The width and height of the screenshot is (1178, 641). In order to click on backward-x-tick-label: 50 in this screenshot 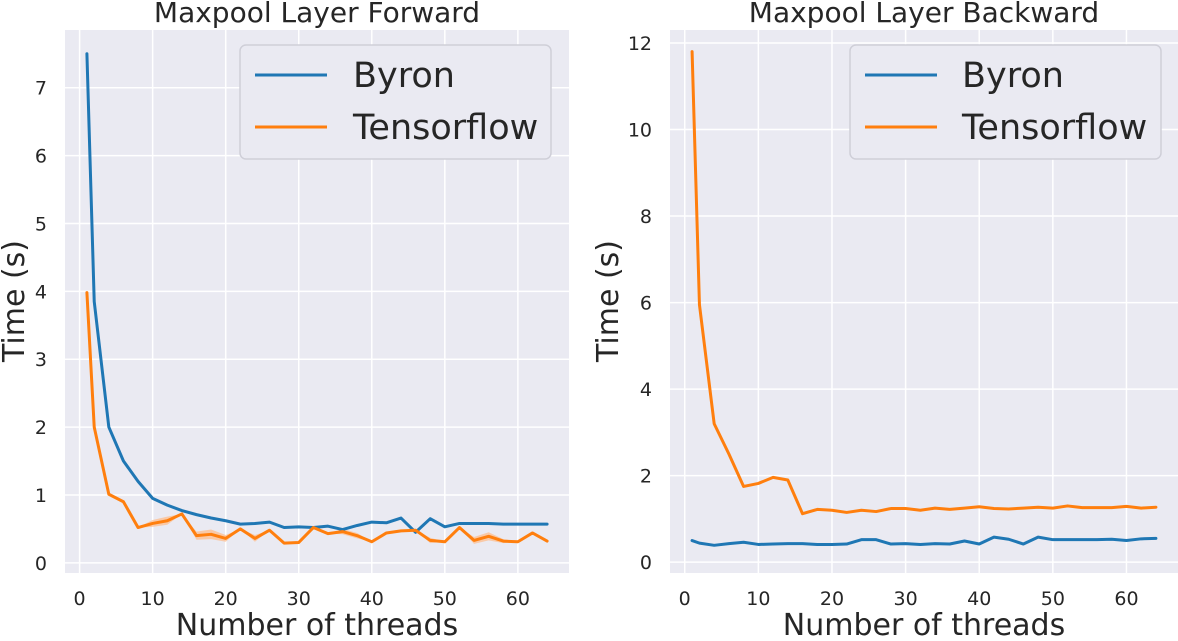, I will do `click(1053, 599)`.